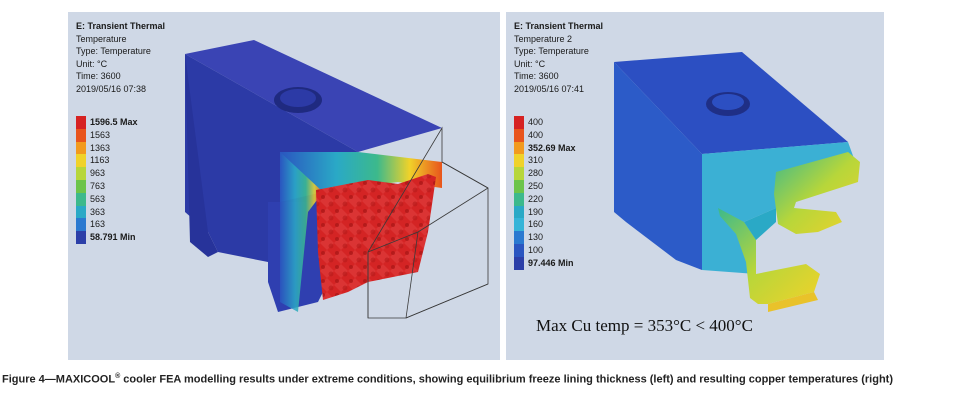 This screenshot has height=410, width=961. What do you see at coordinates (536, 237) in the screenshot?
I see `legend-label: 130` at bounding box center [536, 237].